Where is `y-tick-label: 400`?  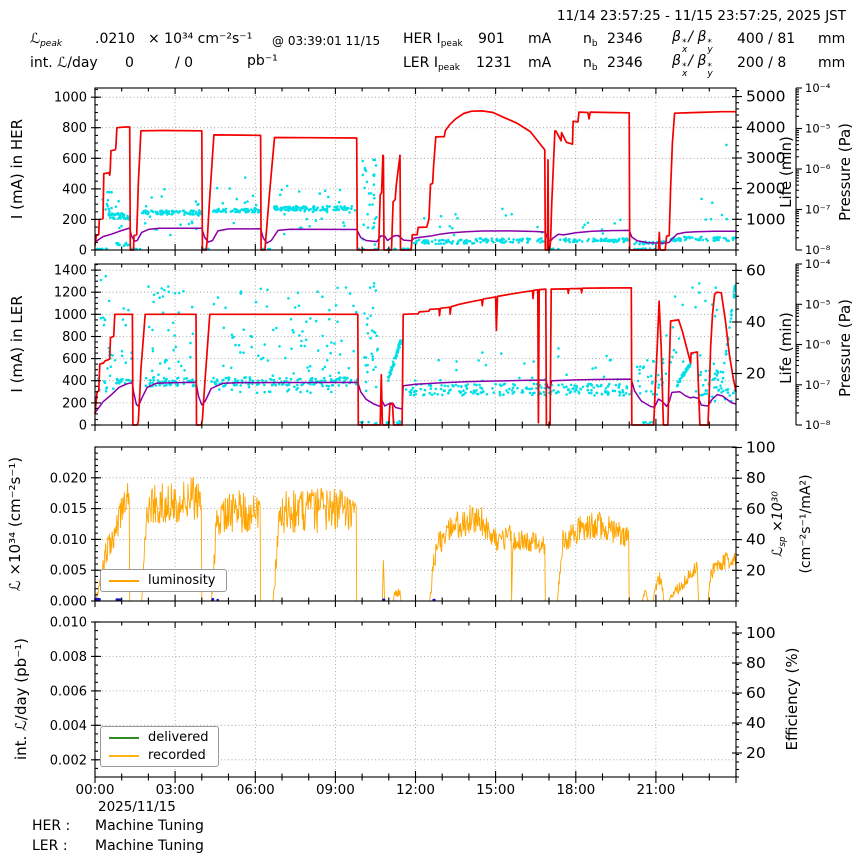 y-tick-label: 400 is located at coordinates (74, 381).